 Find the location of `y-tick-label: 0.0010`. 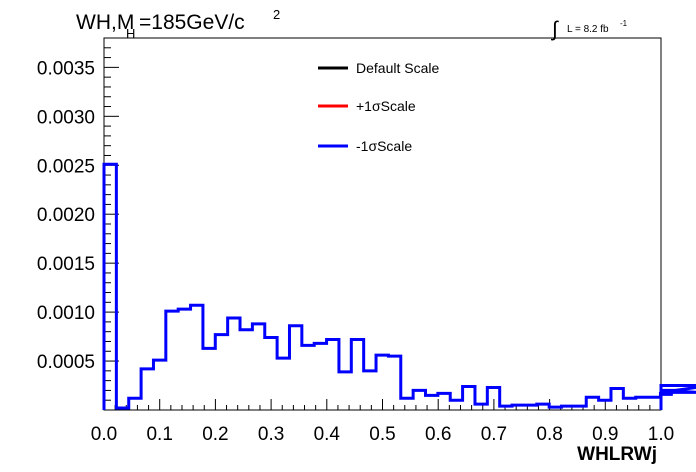

y-tick-label: 0.0010 is located at coordinates (66, 313).